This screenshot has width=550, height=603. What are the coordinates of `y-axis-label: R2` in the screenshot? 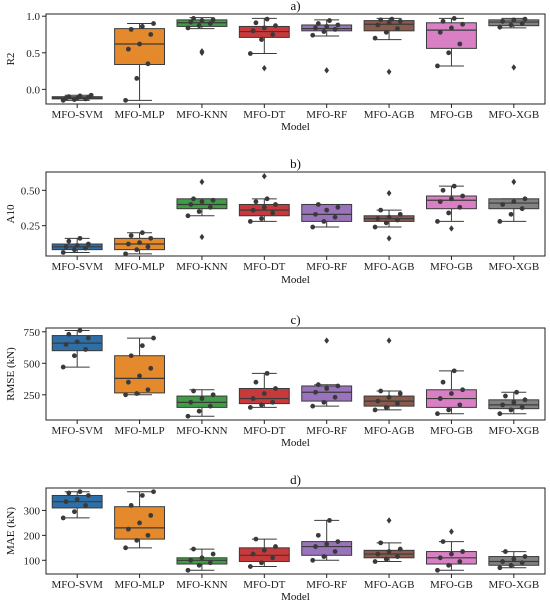 It's located at (11, 59).